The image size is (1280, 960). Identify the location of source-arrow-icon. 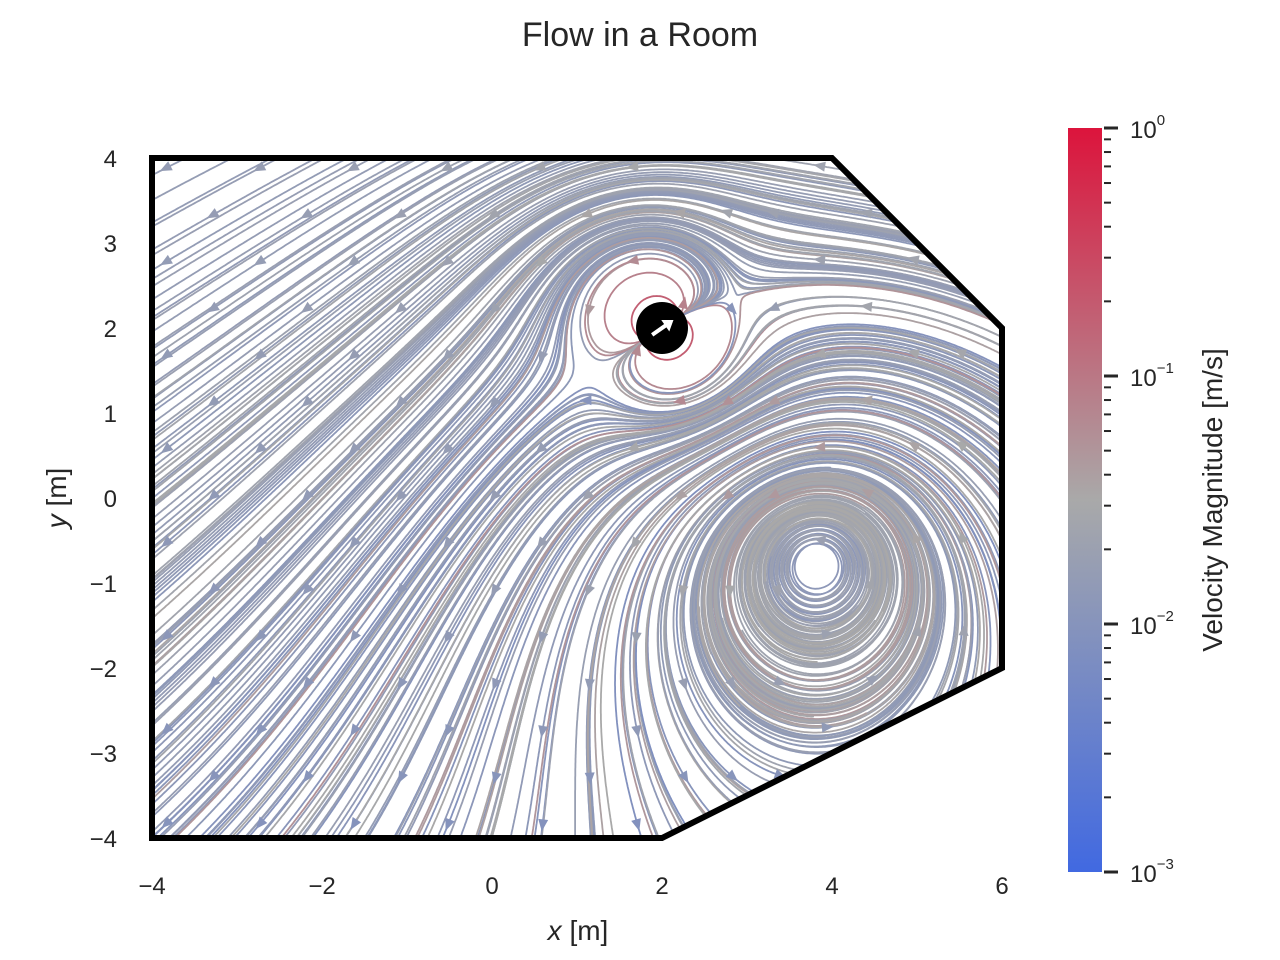
(662, 328).